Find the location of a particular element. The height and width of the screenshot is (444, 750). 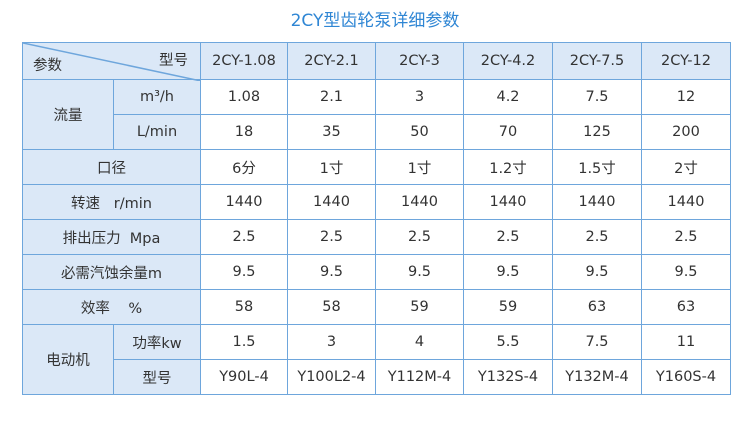

cell: 11 is located at coordinates (686, 342).